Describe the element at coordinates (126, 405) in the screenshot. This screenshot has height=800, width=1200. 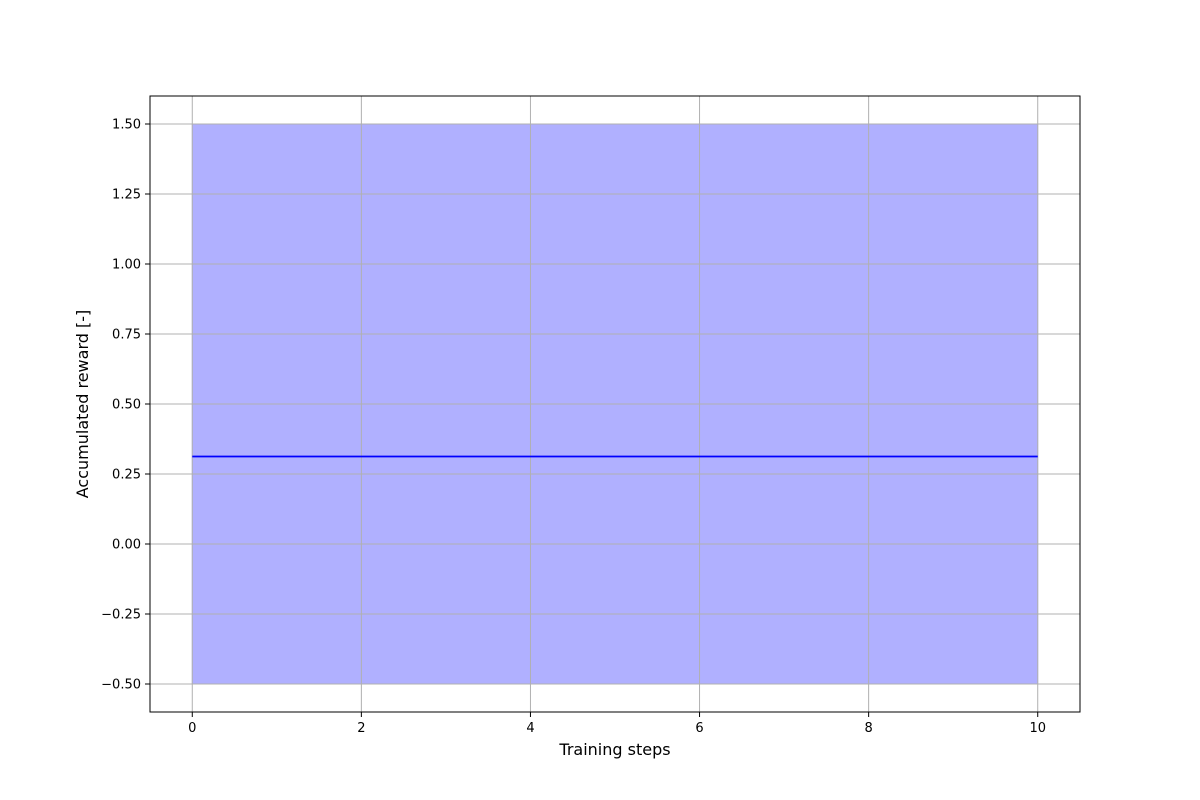
I see `y-tick-label: 0.50` at that location.